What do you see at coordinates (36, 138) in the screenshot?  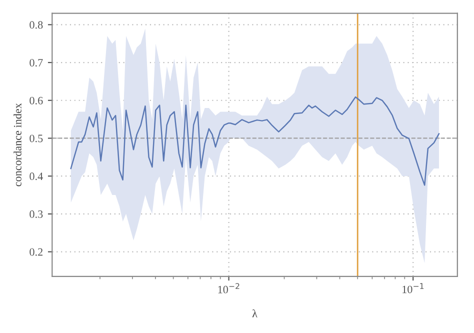 I see `y-tick-label: 0.5` at bounding box center [36, 138].